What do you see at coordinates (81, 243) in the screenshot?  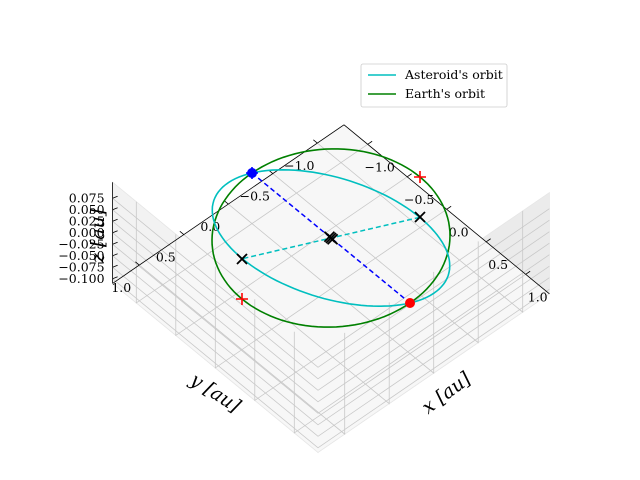 I see `z-tick-label: −0.025` at bounding box center [81, 243].